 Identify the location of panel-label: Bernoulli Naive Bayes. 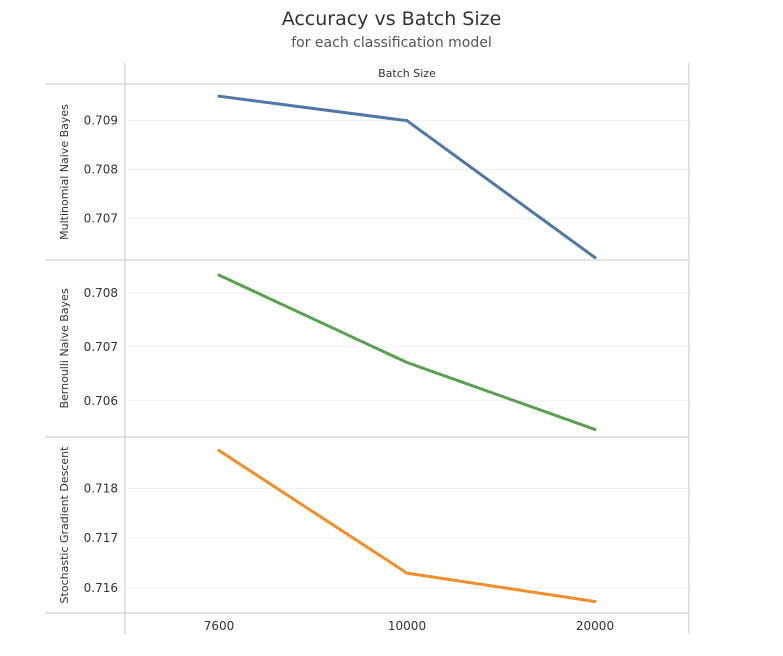
(64, 348).